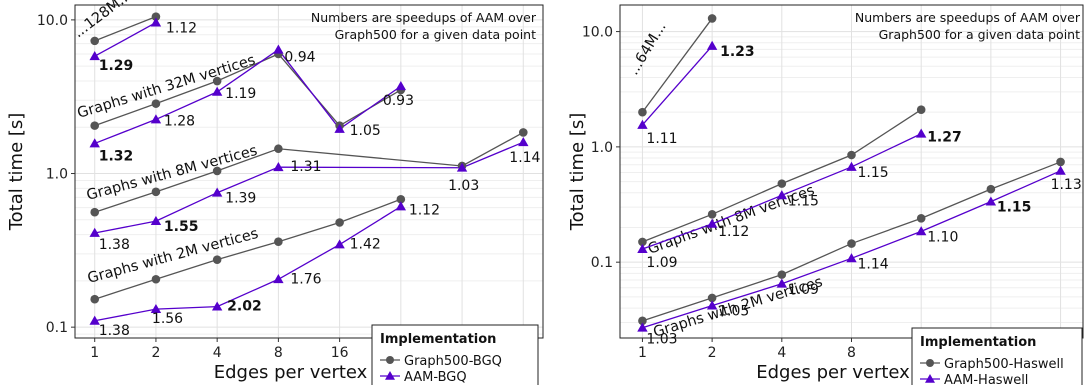  I want to click on speedup-label: 1.05, so click(365, 131).